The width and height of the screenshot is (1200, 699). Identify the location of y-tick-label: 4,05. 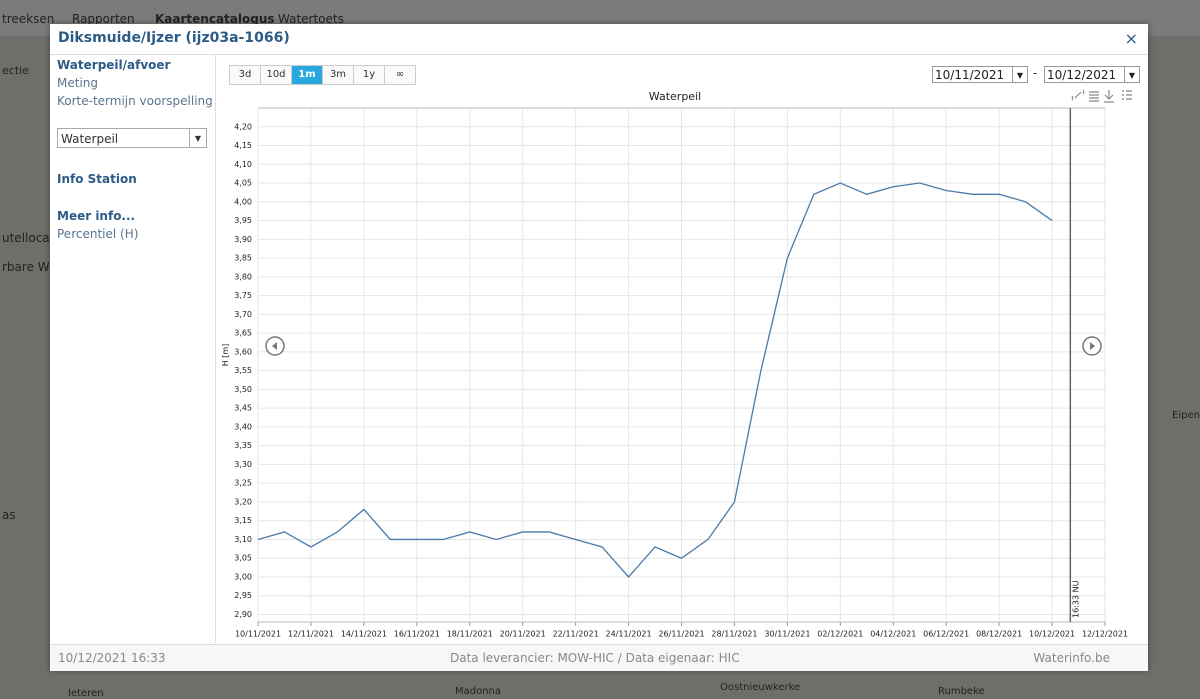
(243, 183).